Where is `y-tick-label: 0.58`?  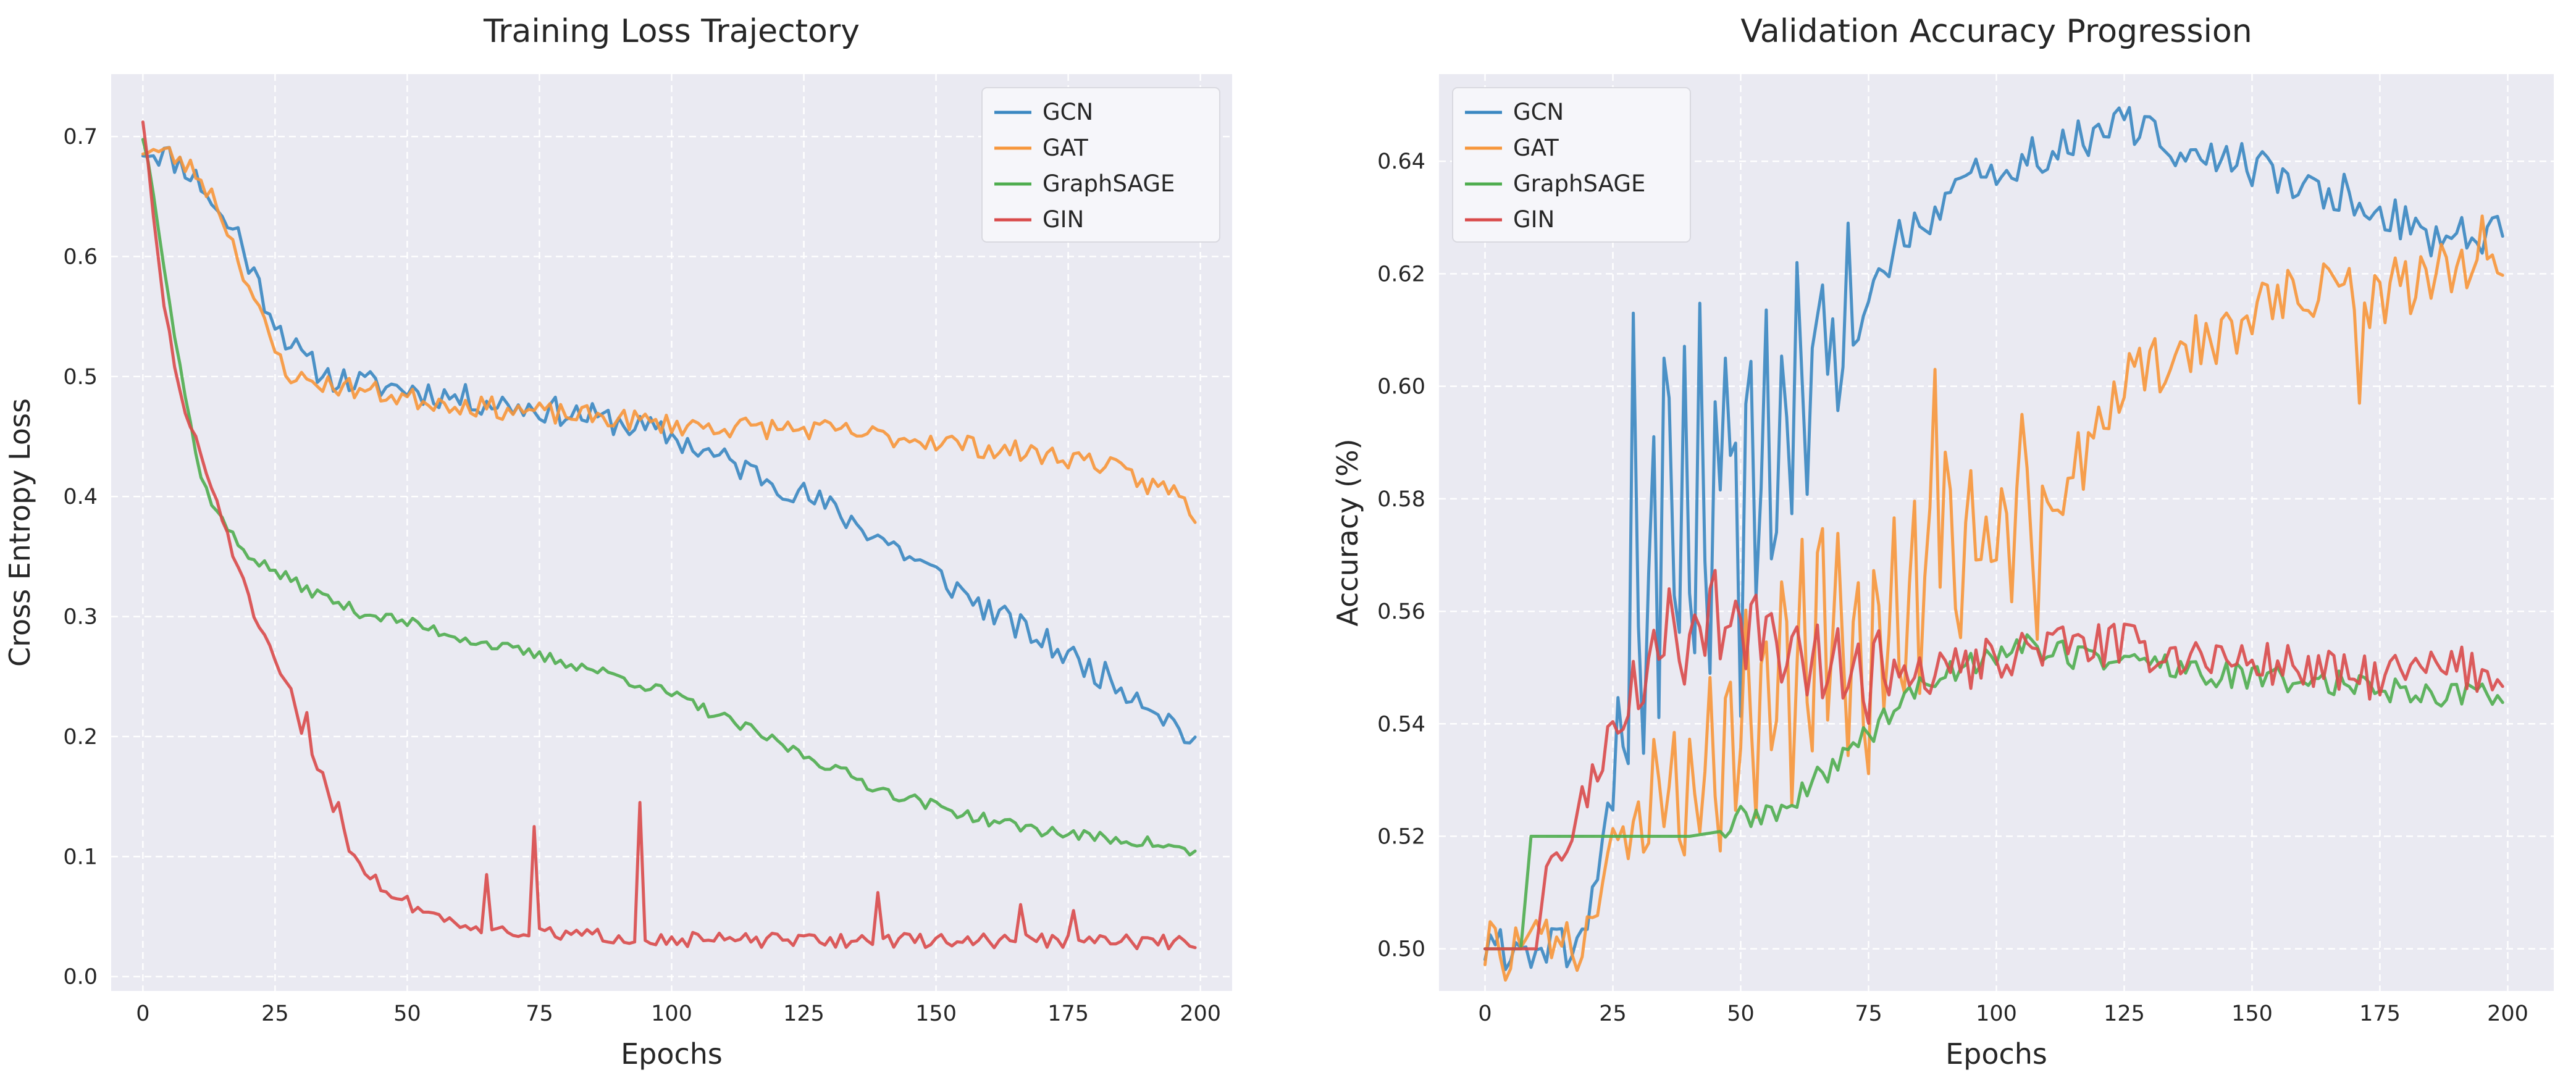 y-tick-label: 0.58 is located at coordinates (1401, 500).